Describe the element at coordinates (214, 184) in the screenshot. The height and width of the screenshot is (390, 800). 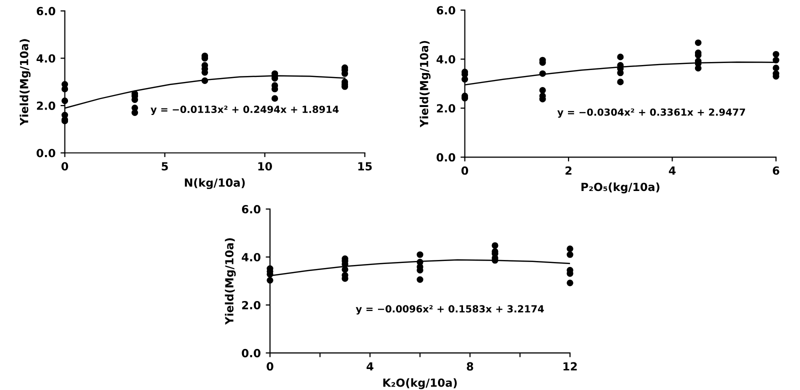
I see `x-axis-title: N(kg/10a)` at that location.